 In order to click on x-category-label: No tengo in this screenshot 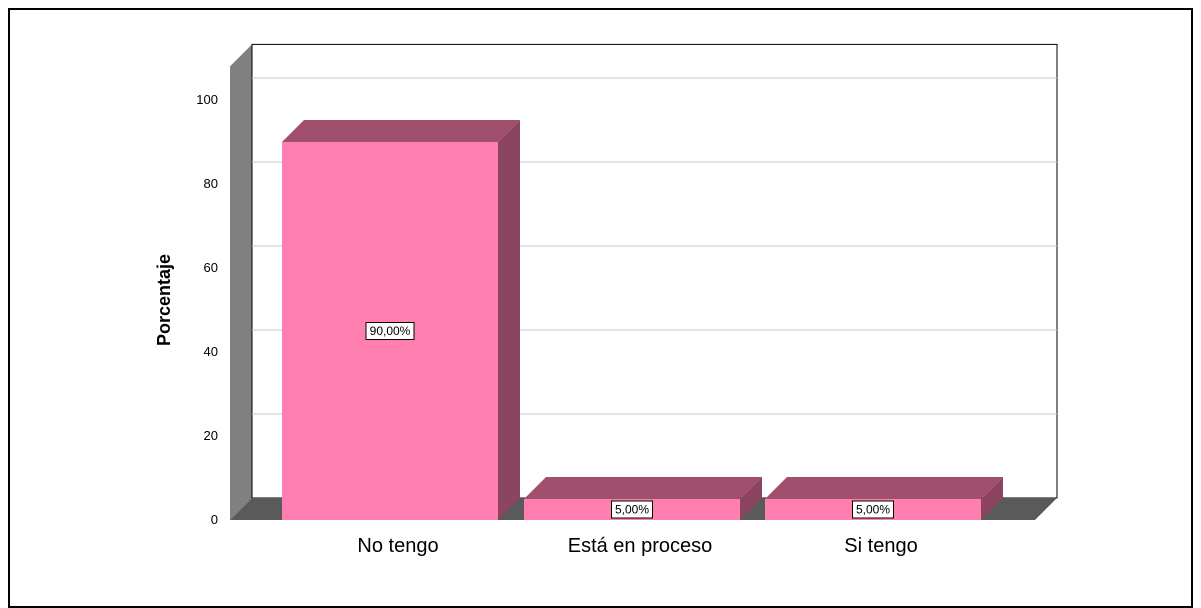, I will do `click(397, 546)`.